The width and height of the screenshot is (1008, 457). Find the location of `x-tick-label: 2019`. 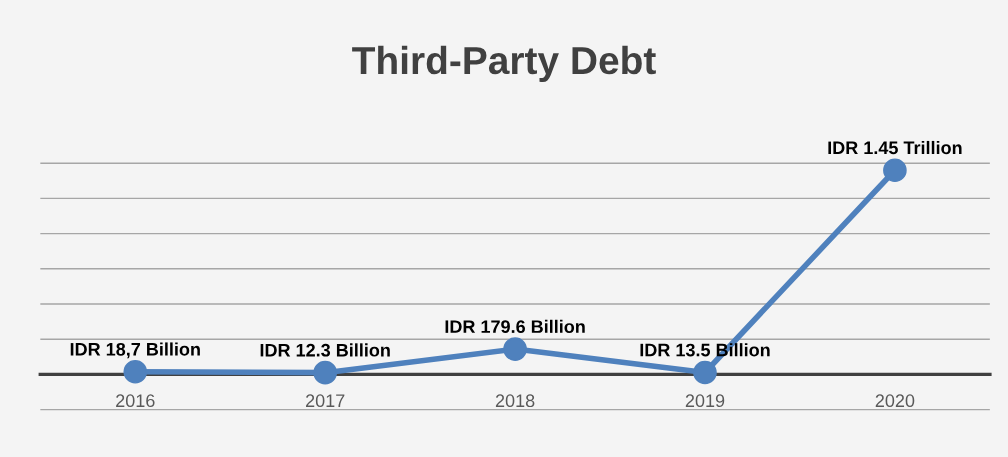

x-tick-label: 2019 is located at coordinates (705, 401).